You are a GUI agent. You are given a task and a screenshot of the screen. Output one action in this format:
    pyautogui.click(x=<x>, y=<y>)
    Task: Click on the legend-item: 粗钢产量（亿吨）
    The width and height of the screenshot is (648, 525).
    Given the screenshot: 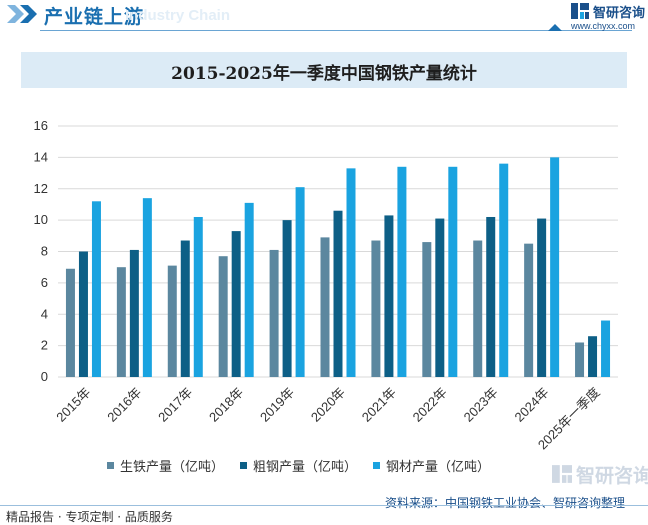 What is the action you would take?
    pyautogui.click(x=298, y=465)
    